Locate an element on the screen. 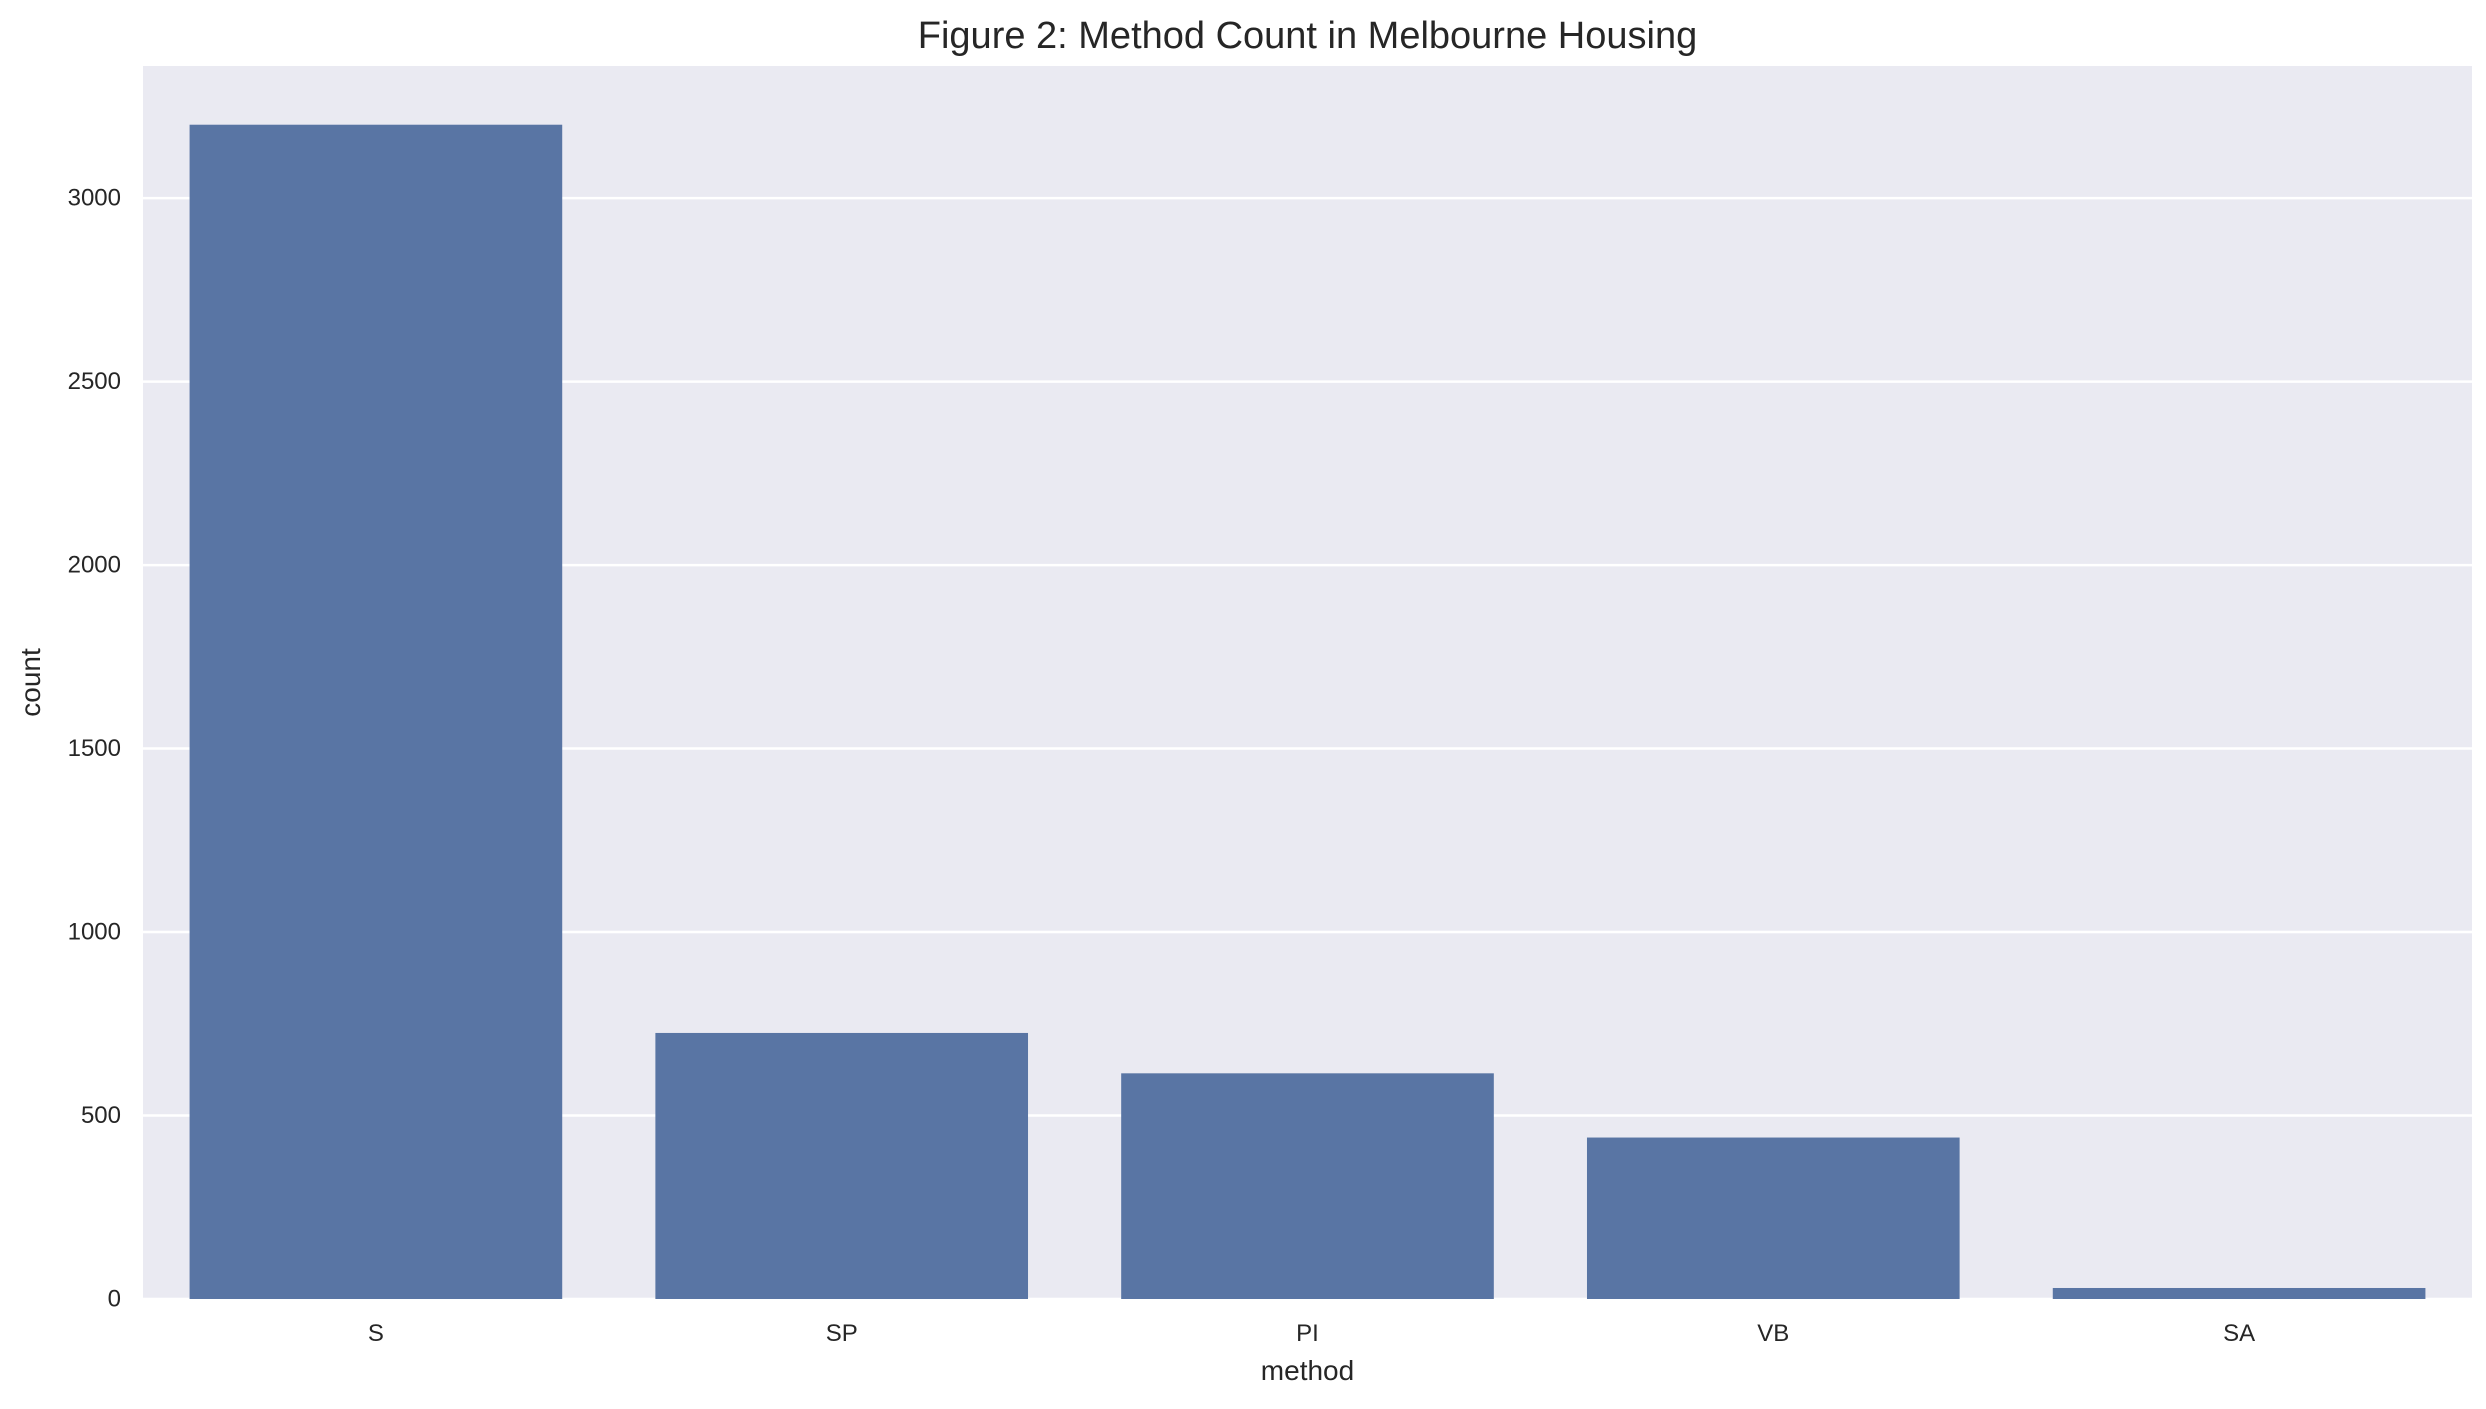 The image size is (2486, 1409). y-tick-label: 1000 is located at coordinates (94, 932).